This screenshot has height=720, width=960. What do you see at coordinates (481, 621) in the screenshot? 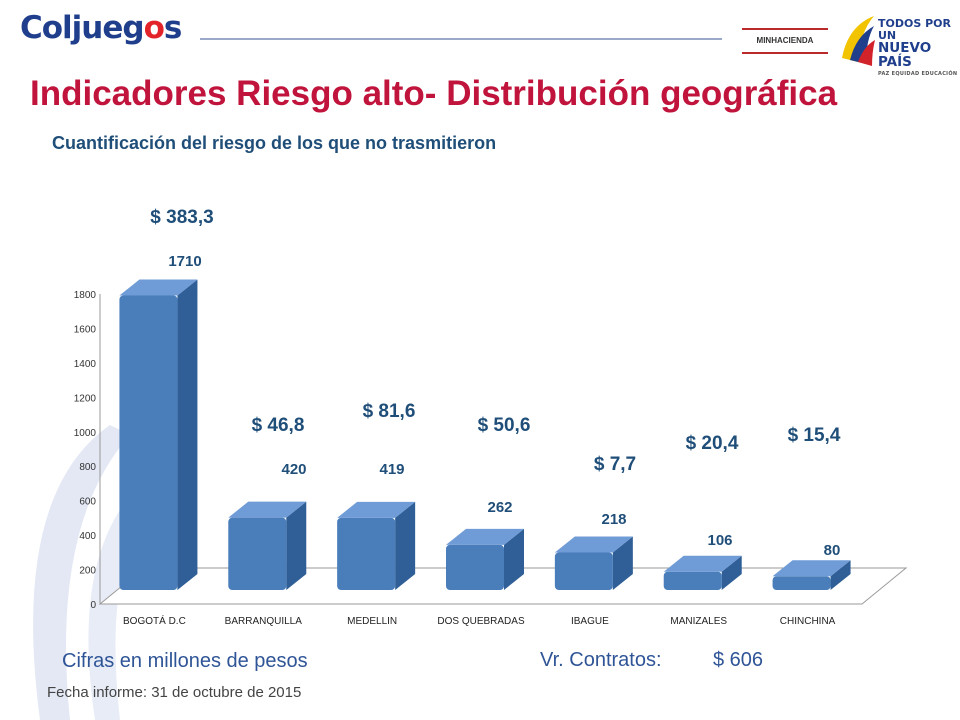
I see `x-tick-label: DOS QUEBRADAS` at bounding box center [481, 621].